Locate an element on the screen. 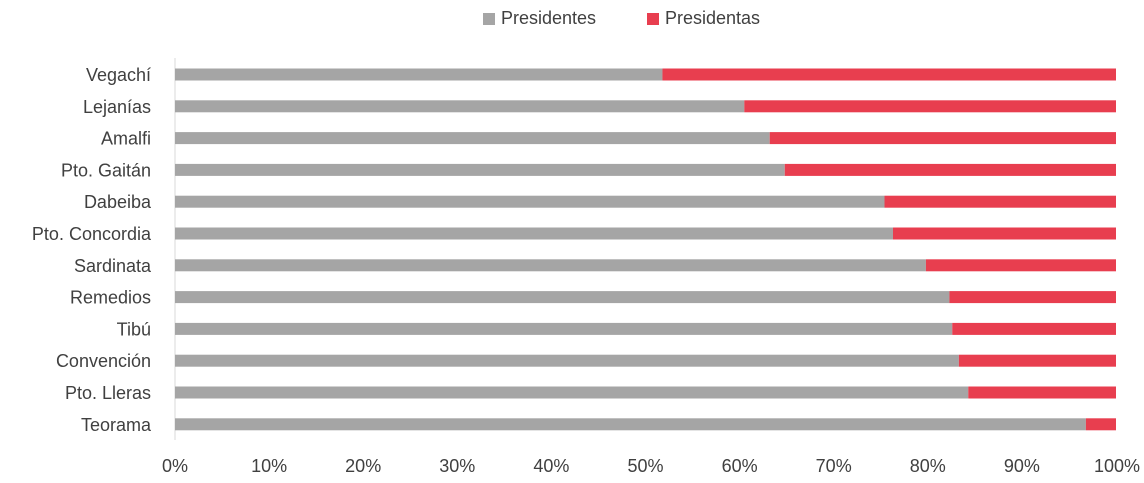  x-tick-label: 90% is located at coordinates (1022, 466).